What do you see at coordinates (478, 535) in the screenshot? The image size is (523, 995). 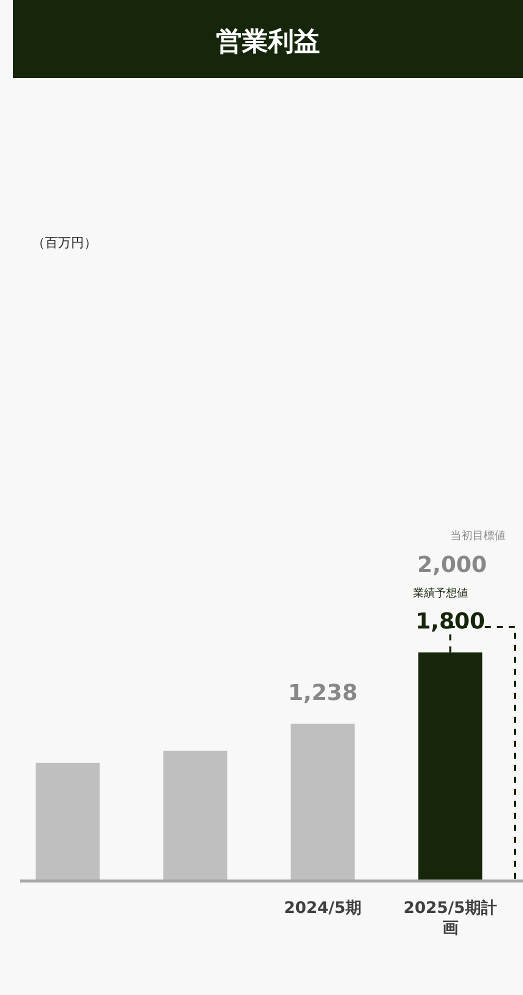 I see `text: 当初目標値` at bounding box center [478, 535].